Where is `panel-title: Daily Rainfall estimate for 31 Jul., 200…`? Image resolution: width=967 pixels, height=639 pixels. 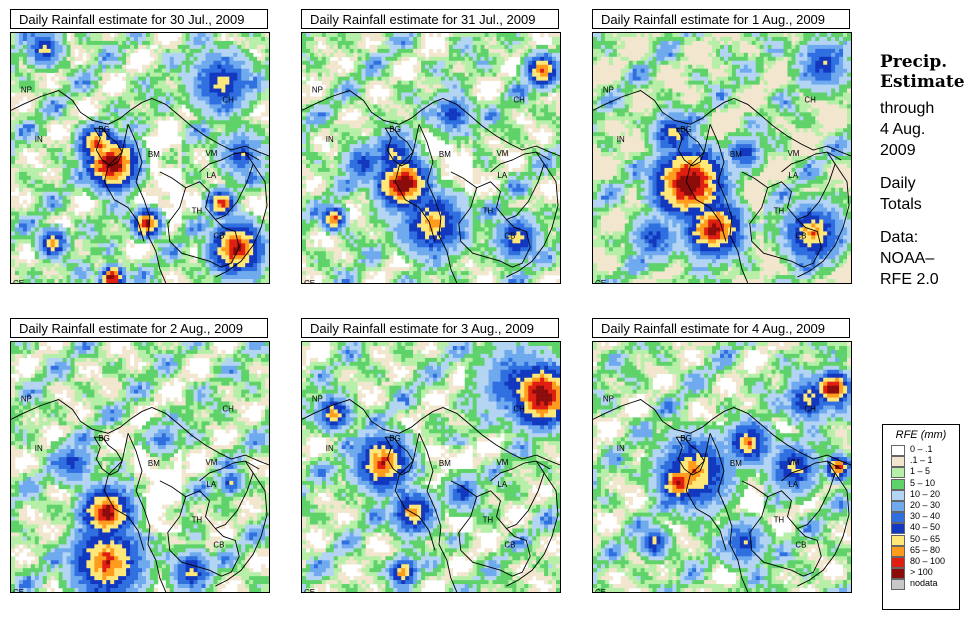
panel-title: Daily Rainfall estimate for 31 Jul., 200… is located at coordinates (430, 19).